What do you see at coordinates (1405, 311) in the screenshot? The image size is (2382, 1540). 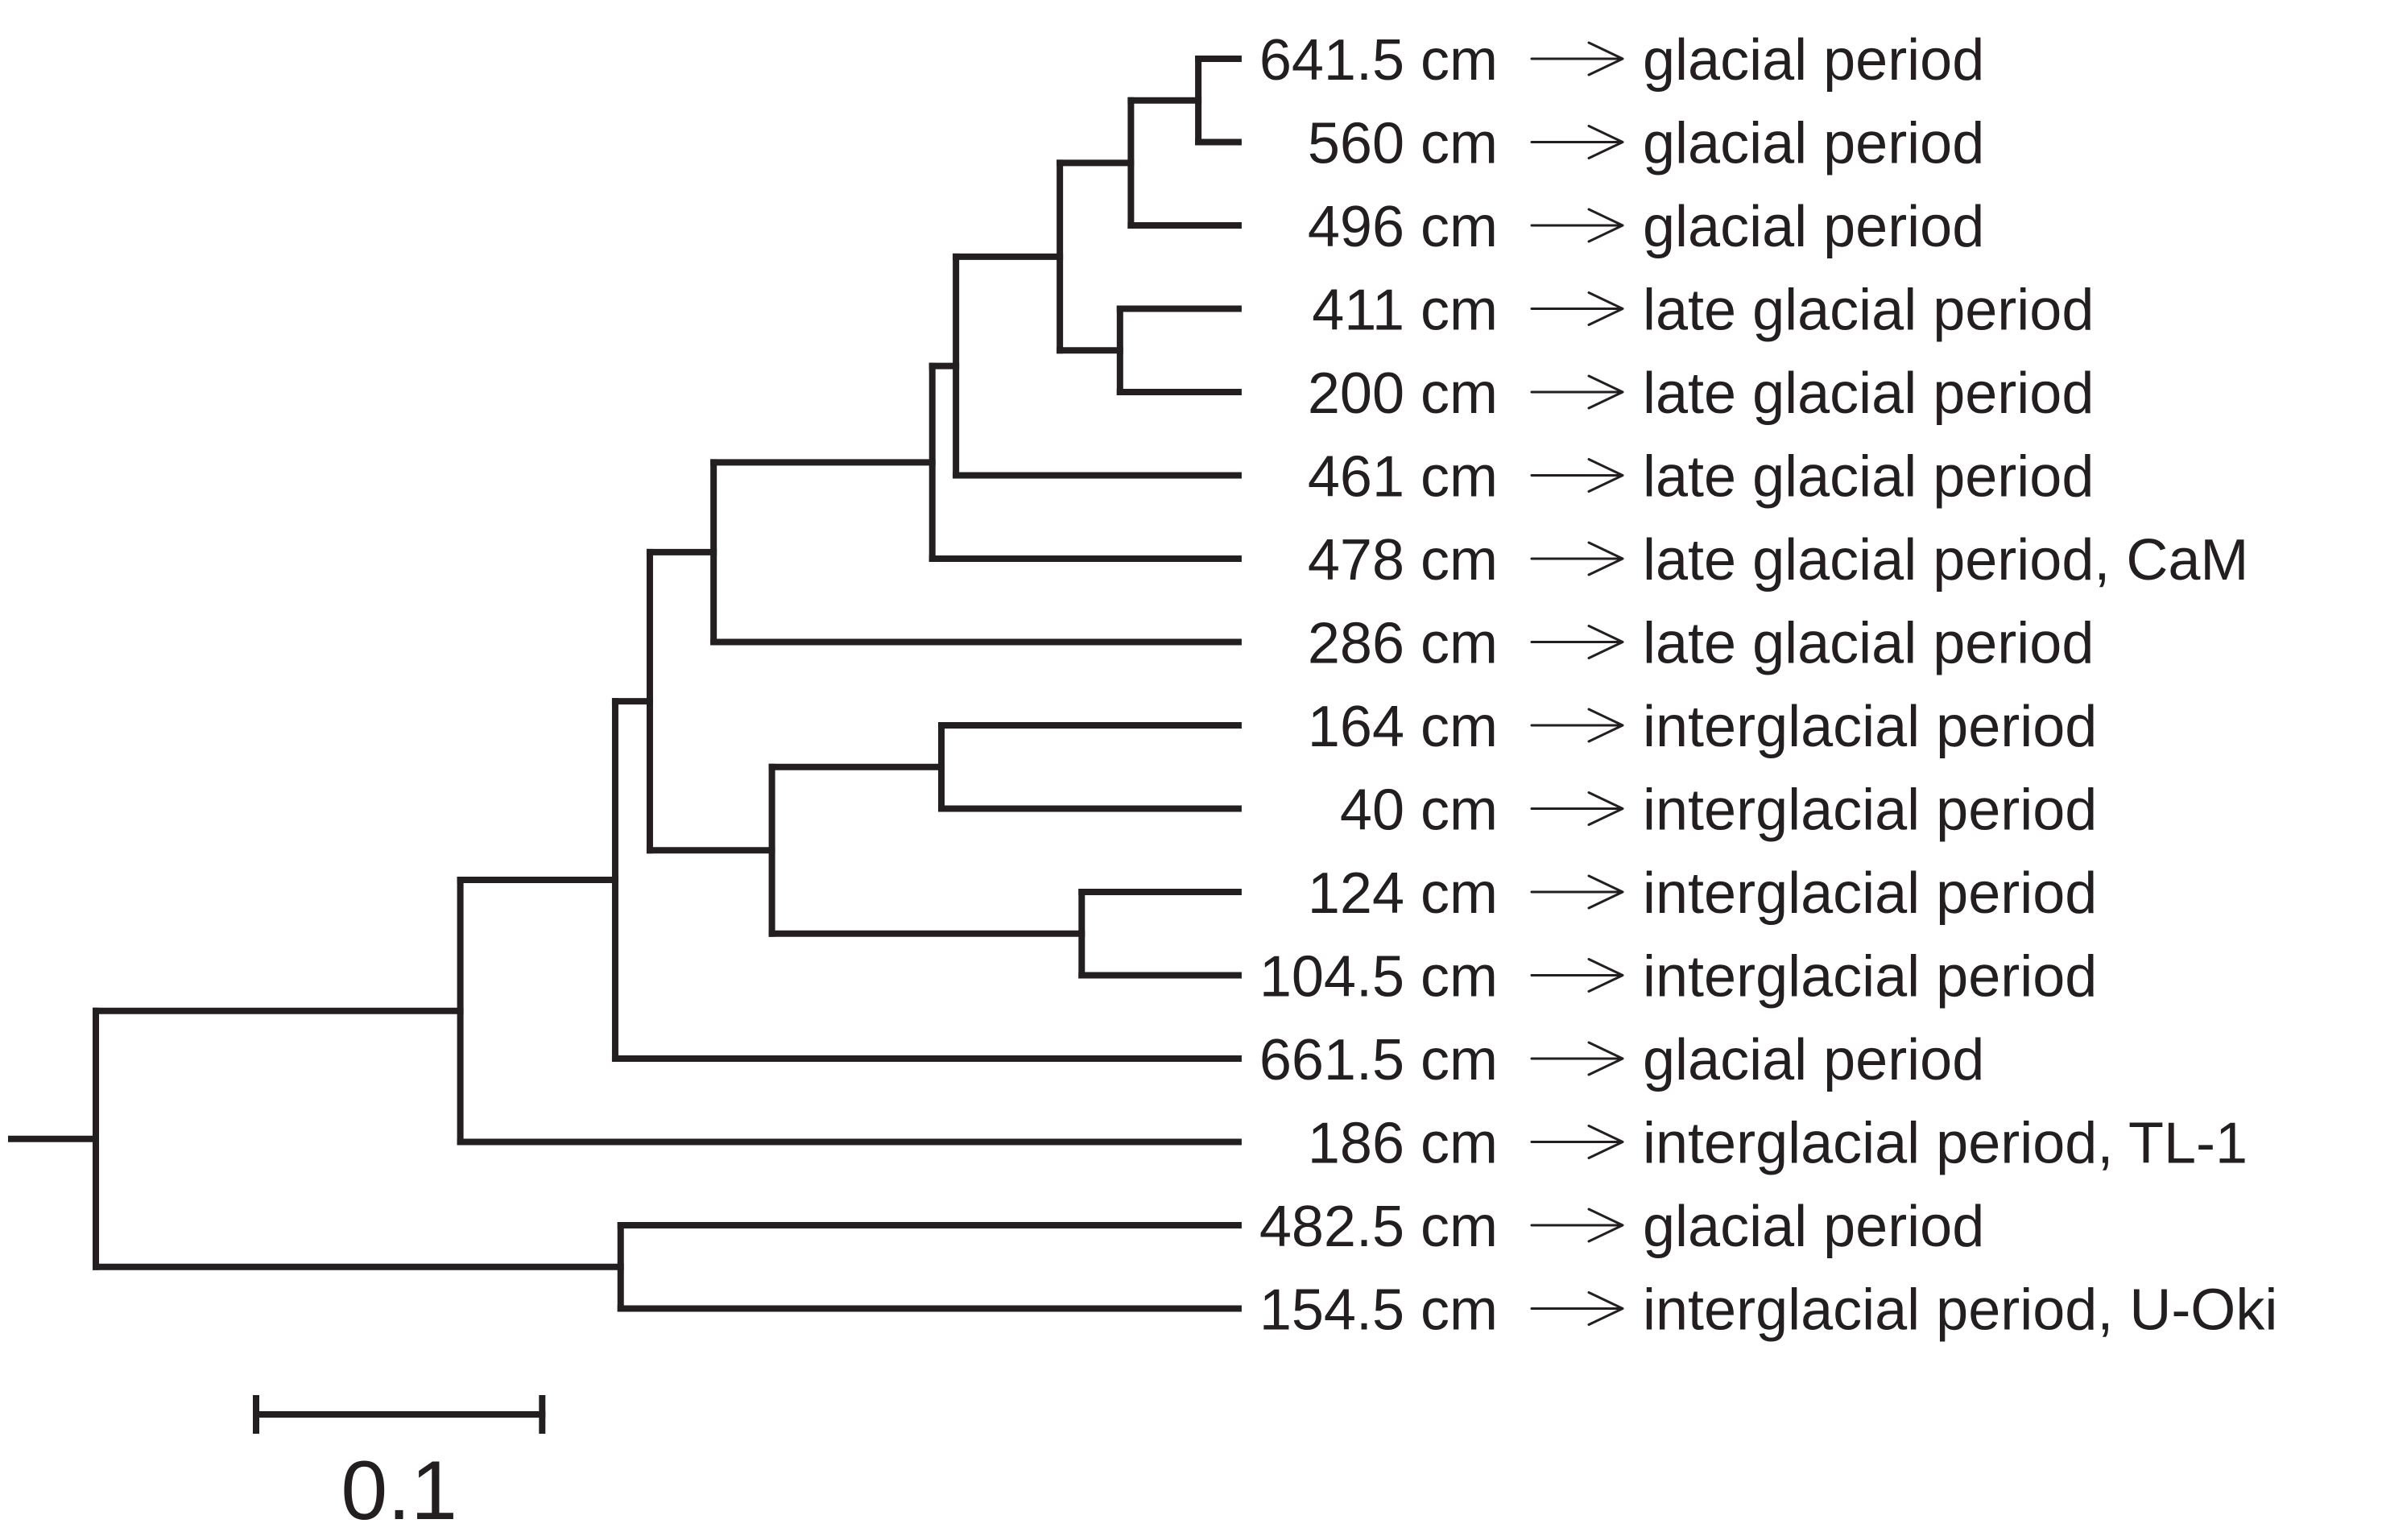 I see `depth-label: 411 cm` at bounding box center [1405, 311].